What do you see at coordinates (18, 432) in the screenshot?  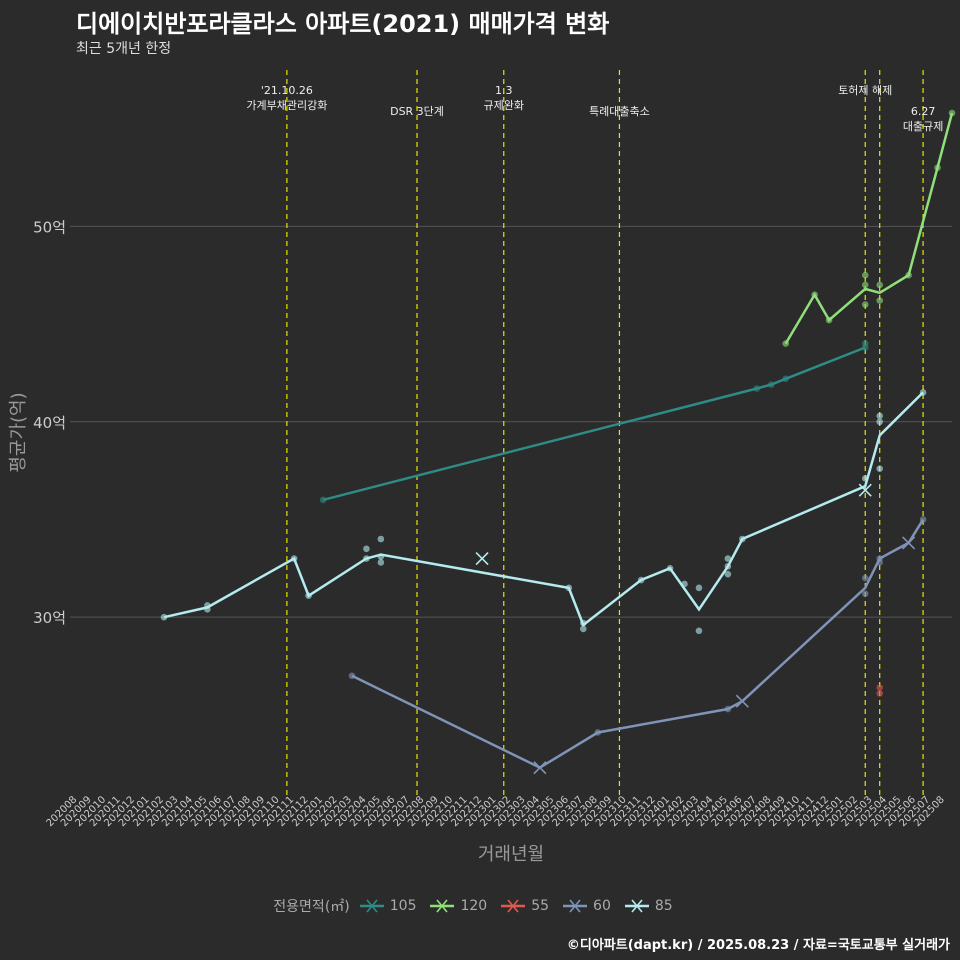 I see `y-axis-label: 평균가(억)` at bounding box center [18, 432].